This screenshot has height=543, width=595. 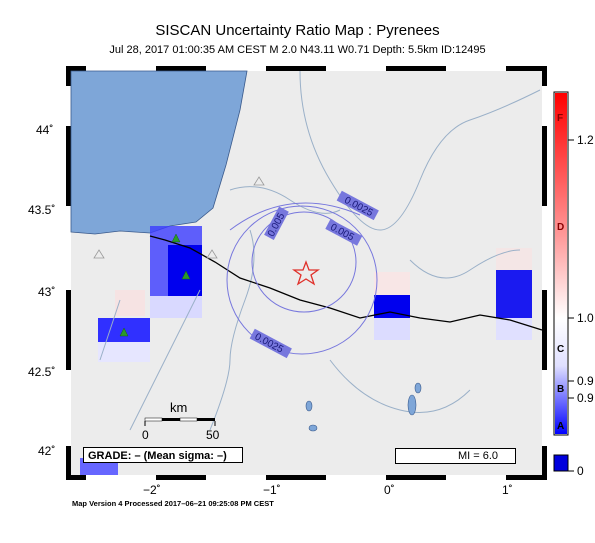 What do you see at coordinates (159, 152) in the screenshot?
I see `ocean` at bounding box center [159, 152].